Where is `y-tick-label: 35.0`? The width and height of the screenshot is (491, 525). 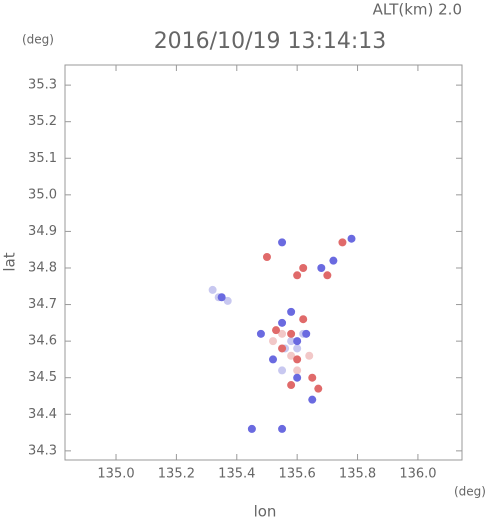 y-tick-label: 35.0 is located at coordinates (42, 194).